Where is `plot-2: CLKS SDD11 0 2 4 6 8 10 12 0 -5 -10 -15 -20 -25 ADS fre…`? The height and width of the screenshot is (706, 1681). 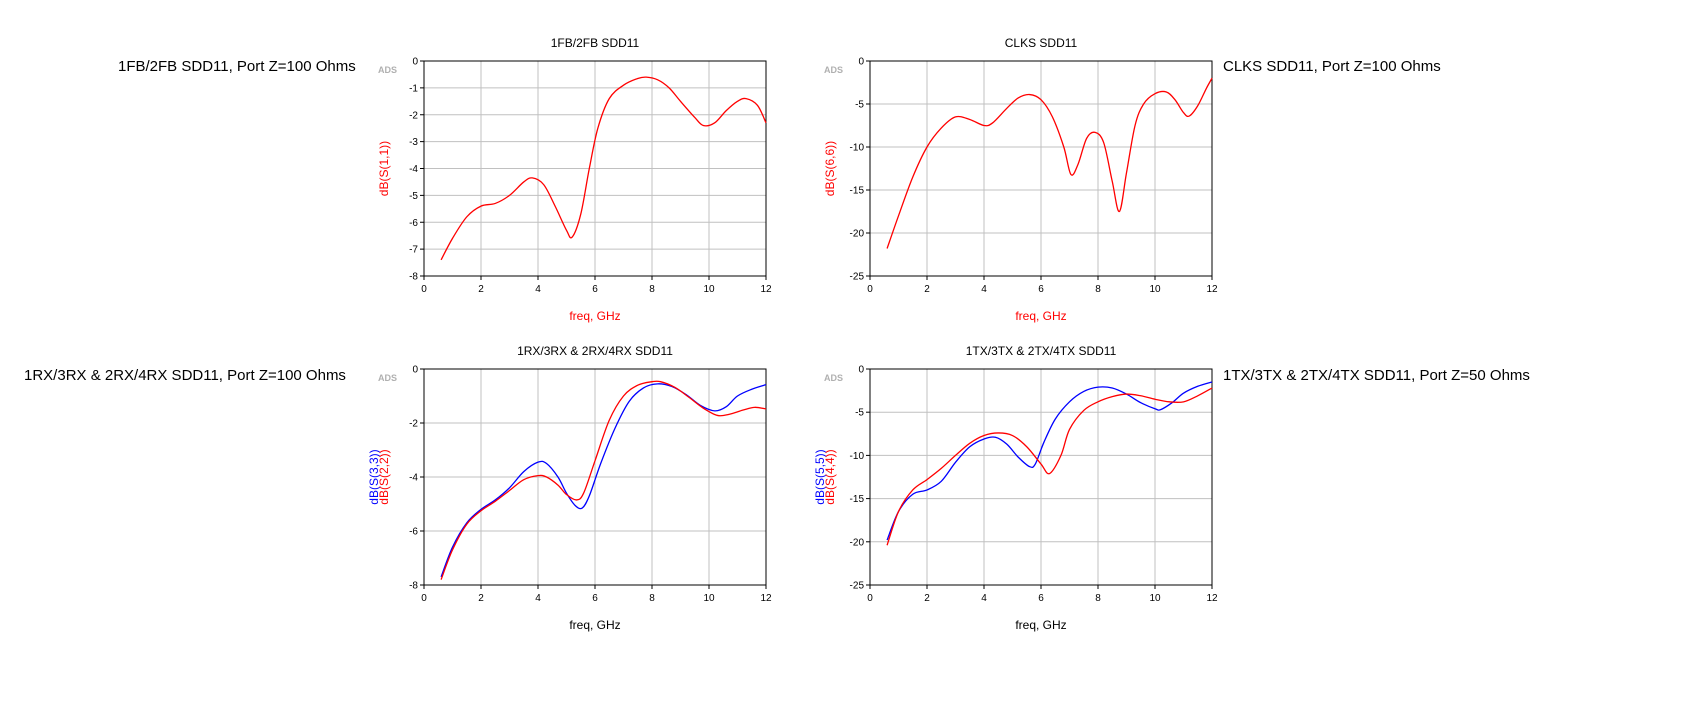 plot-2: CLKS SDD11 0 2 4 6 8 10 12 0 -5 -10 -15 -20 -25 ADS fre… is located at coordinates (1020, 179).